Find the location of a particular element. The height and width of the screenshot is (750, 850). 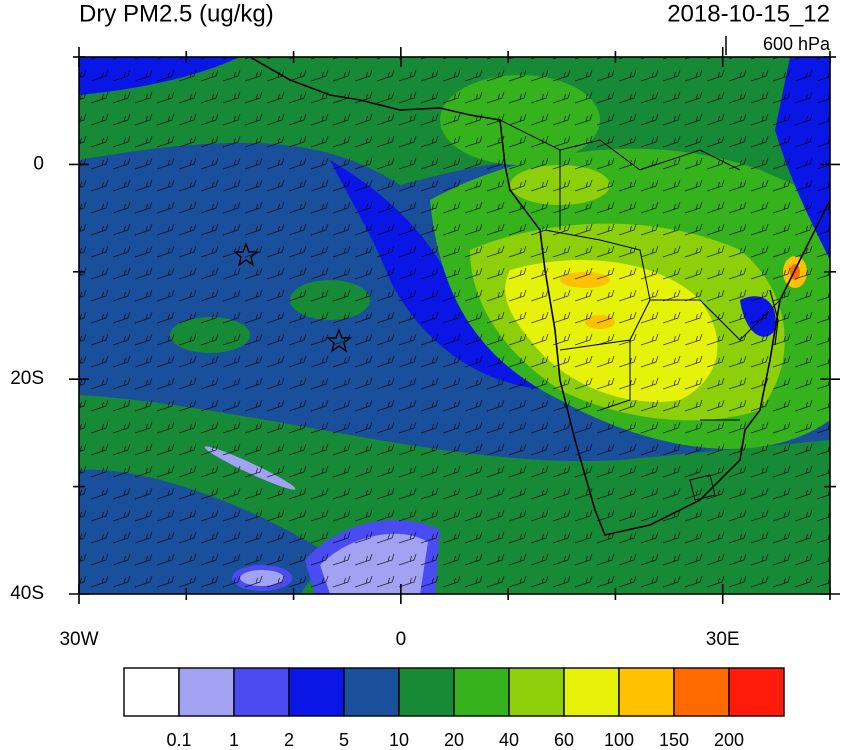

title: Dry PM2.5 (ug/kg) is located at coordinates (176, 13).